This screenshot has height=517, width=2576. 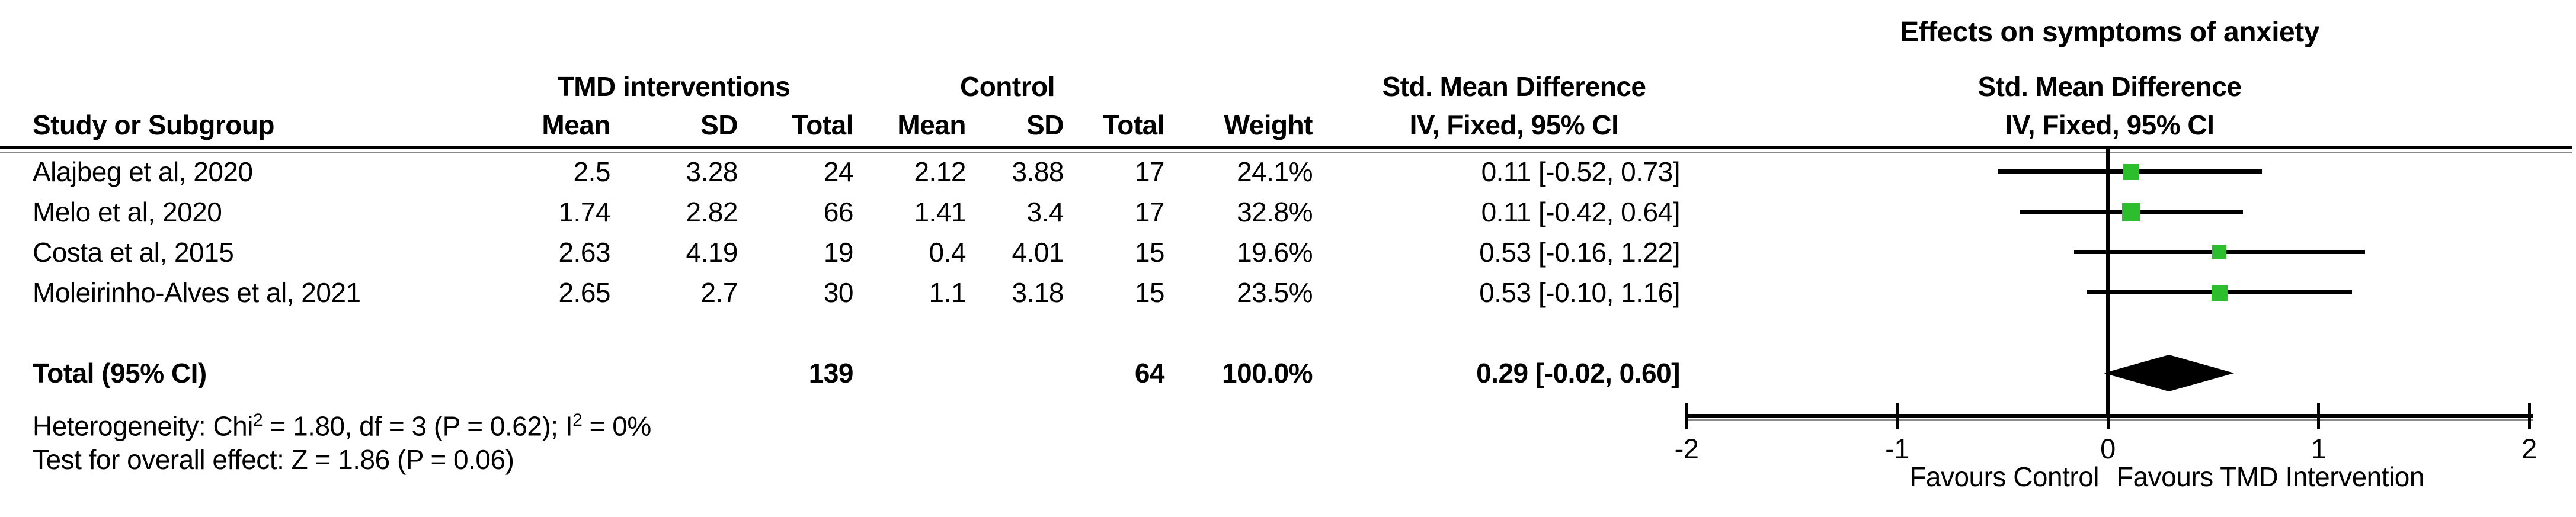 What do you see at coordinates (2270, 476) in the screenshot?
I see `favours-right-label: Favours TMD Intervention` at bounding box center [2270, 476].